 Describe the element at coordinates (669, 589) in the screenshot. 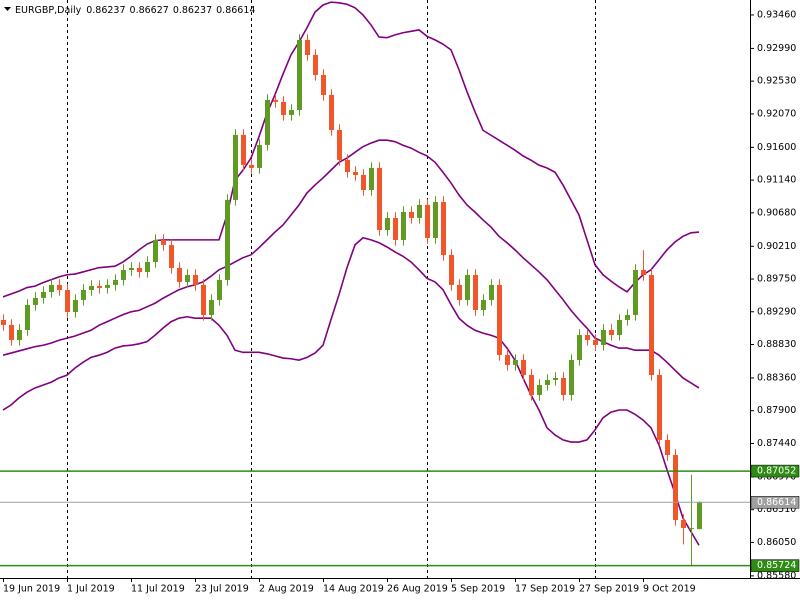

I see `x-tick-label: 9 Oct 2019` at that location.